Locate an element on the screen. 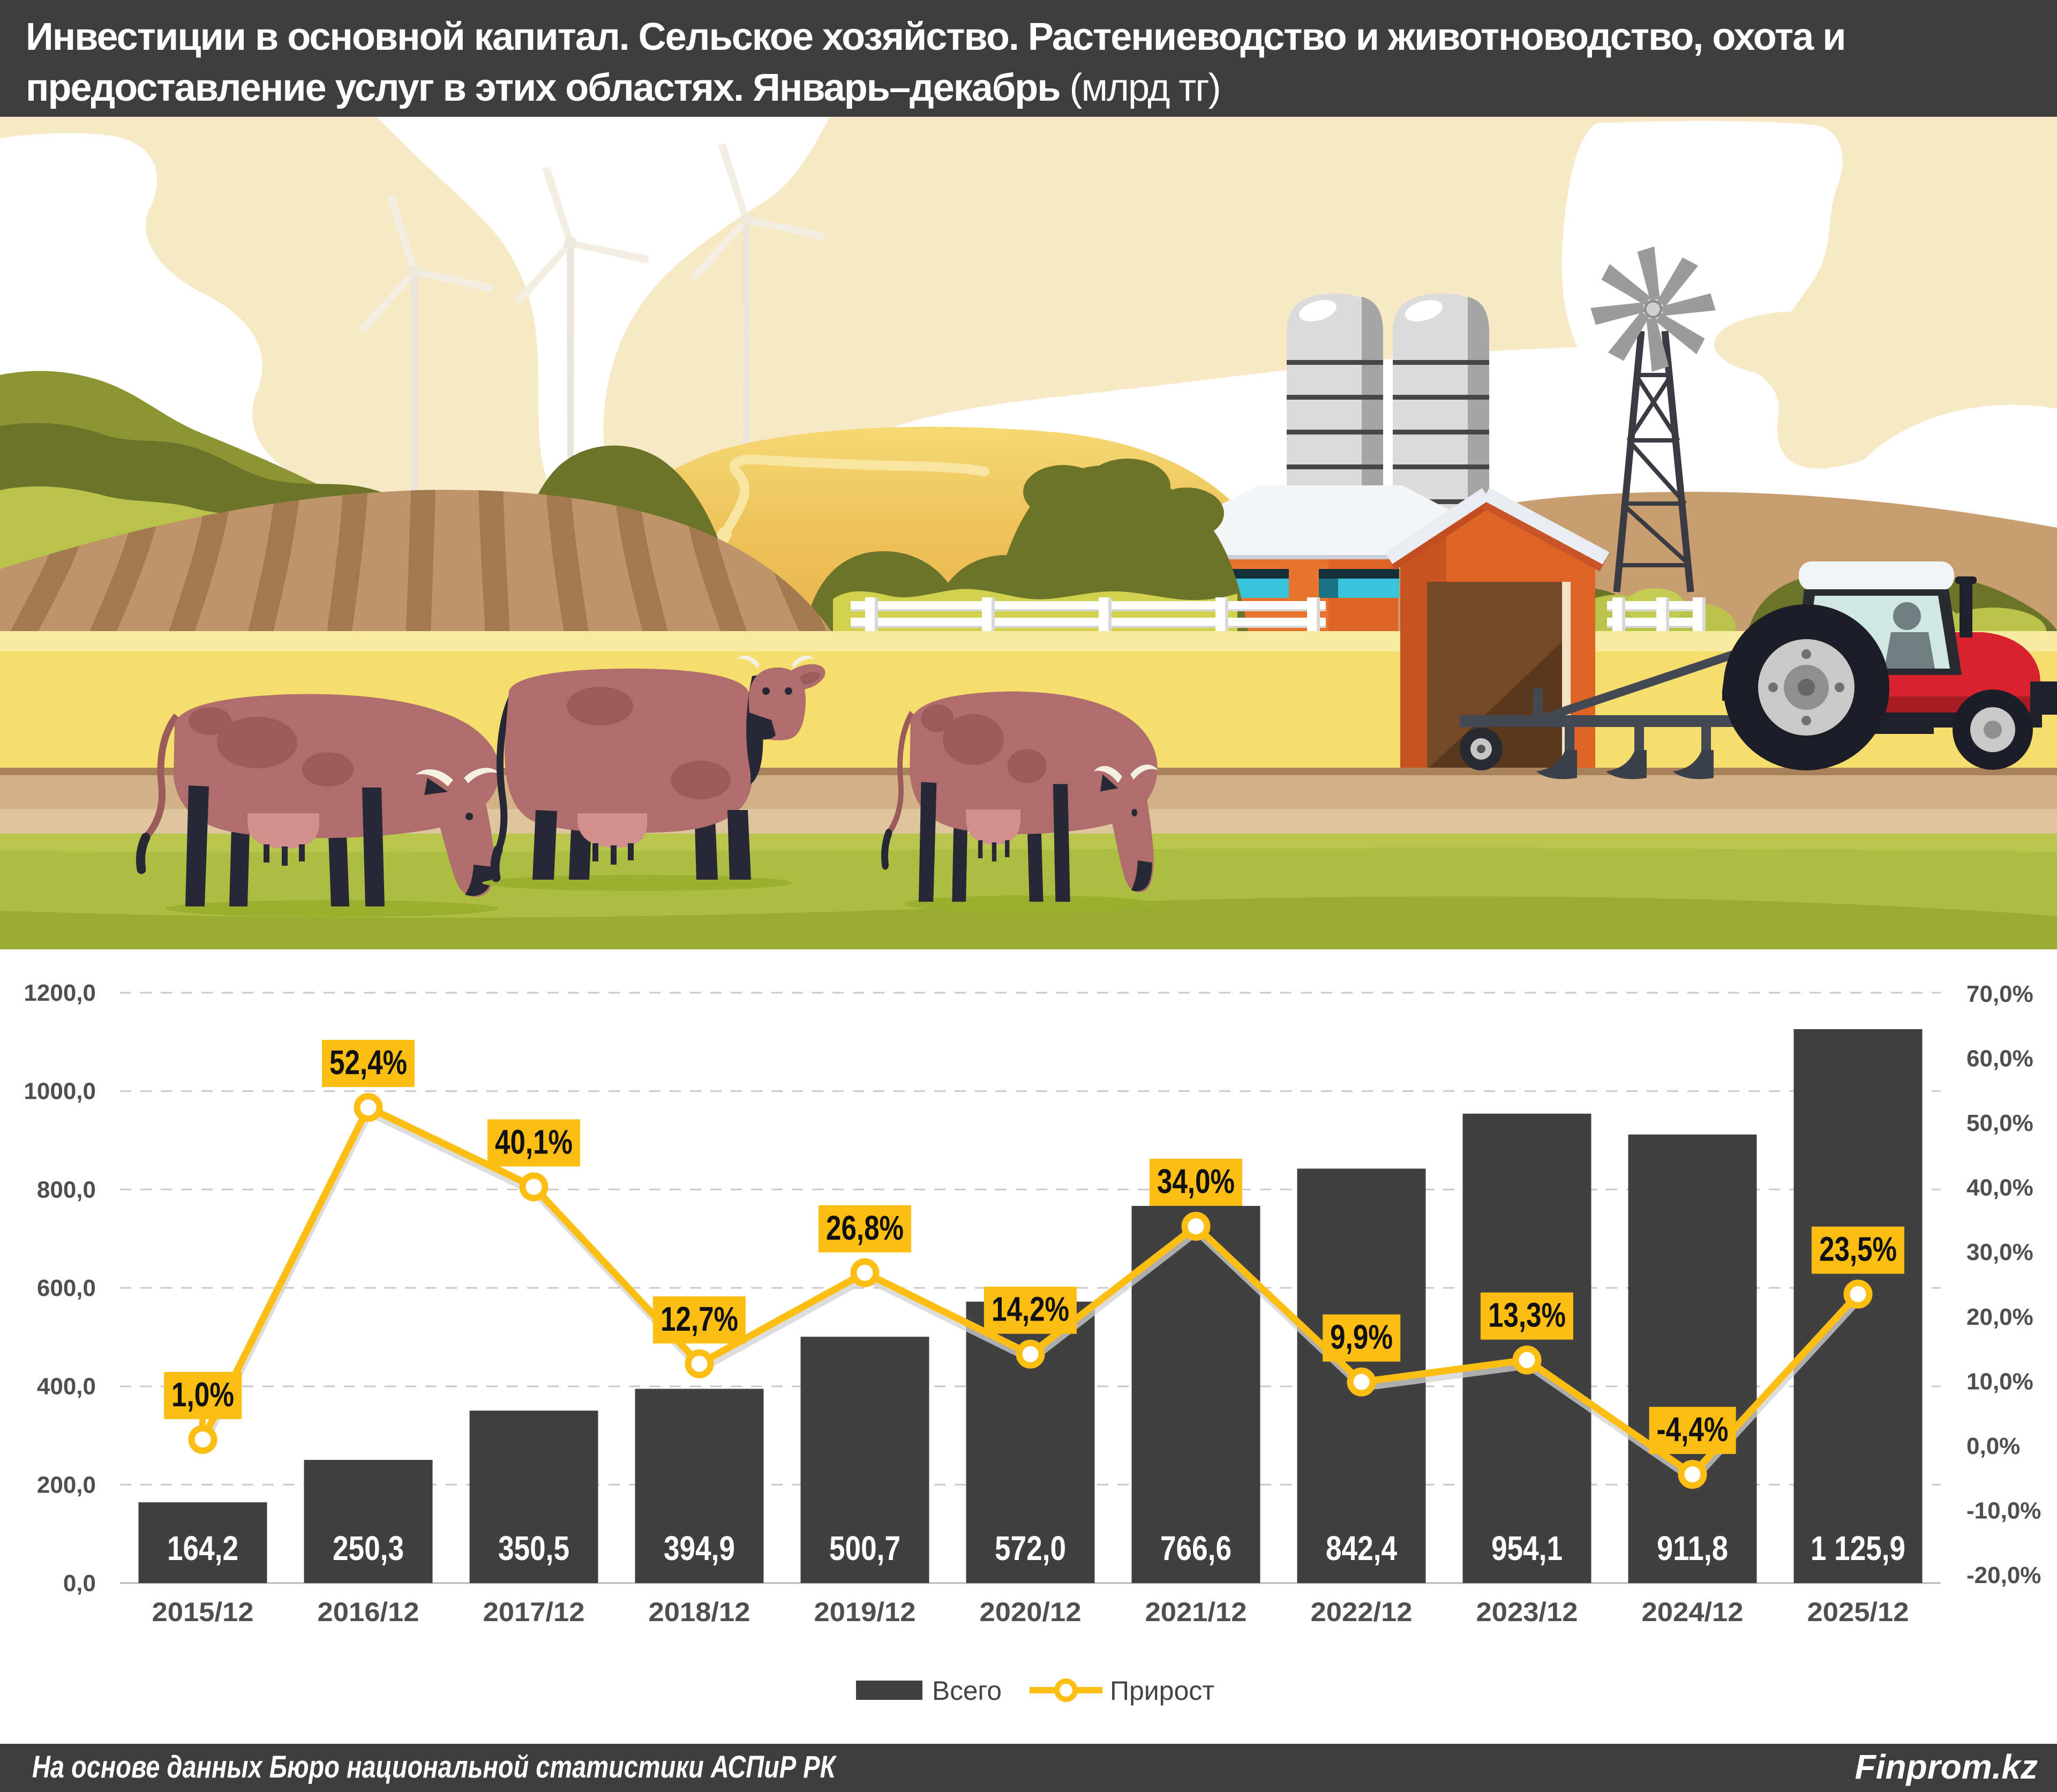  svg-text: 26,8% is located at coordinates (865, 1228).